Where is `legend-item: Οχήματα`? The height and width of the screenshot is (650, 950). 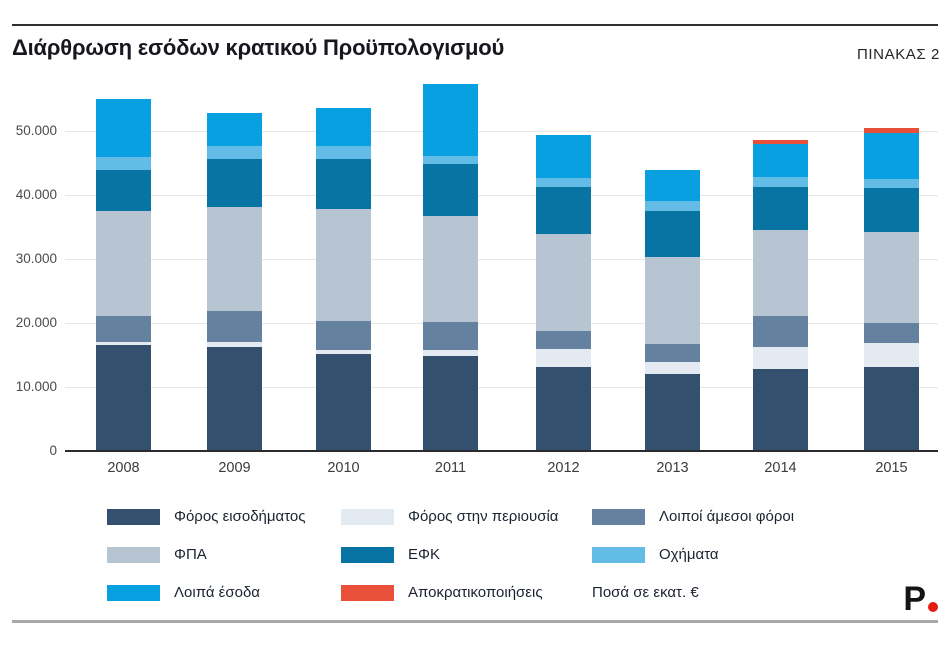 legend-item: Οχήματα is located at coordinates (693, 555).